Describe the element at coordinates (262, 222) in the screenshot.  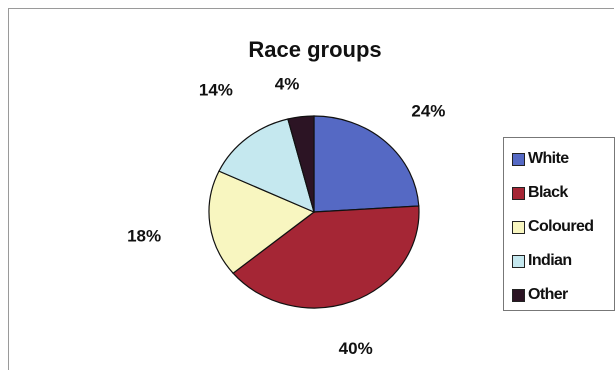
I see `pie-slice-coloured` at that location.